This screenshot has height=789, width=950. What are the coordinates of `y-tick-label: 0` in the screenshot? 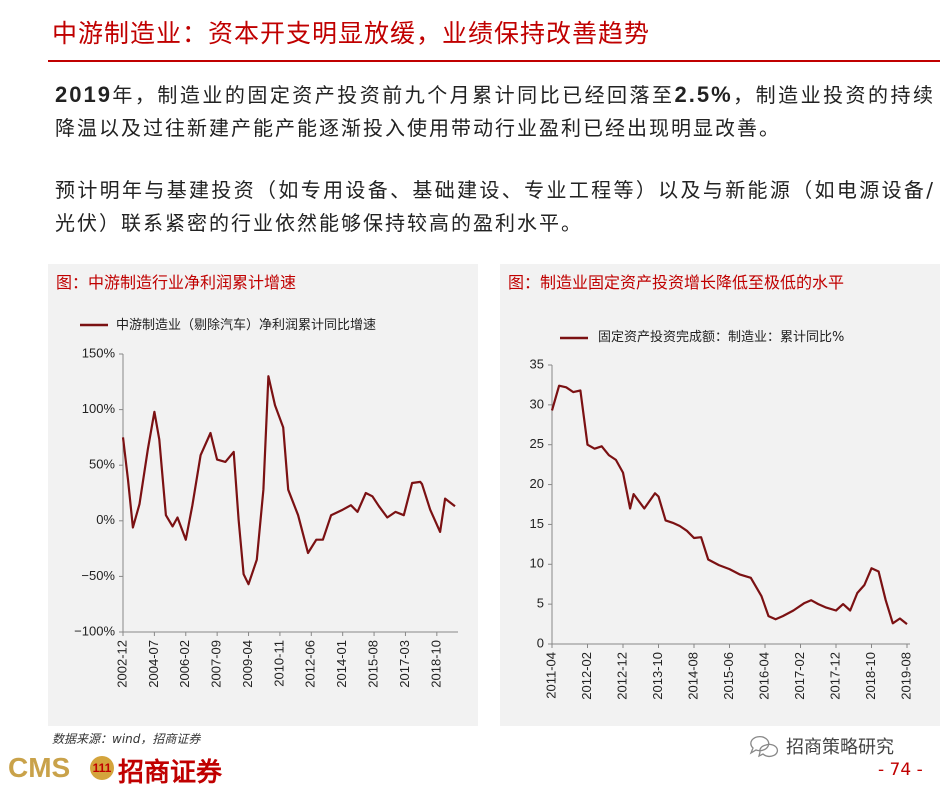 It's located at (540, 642).